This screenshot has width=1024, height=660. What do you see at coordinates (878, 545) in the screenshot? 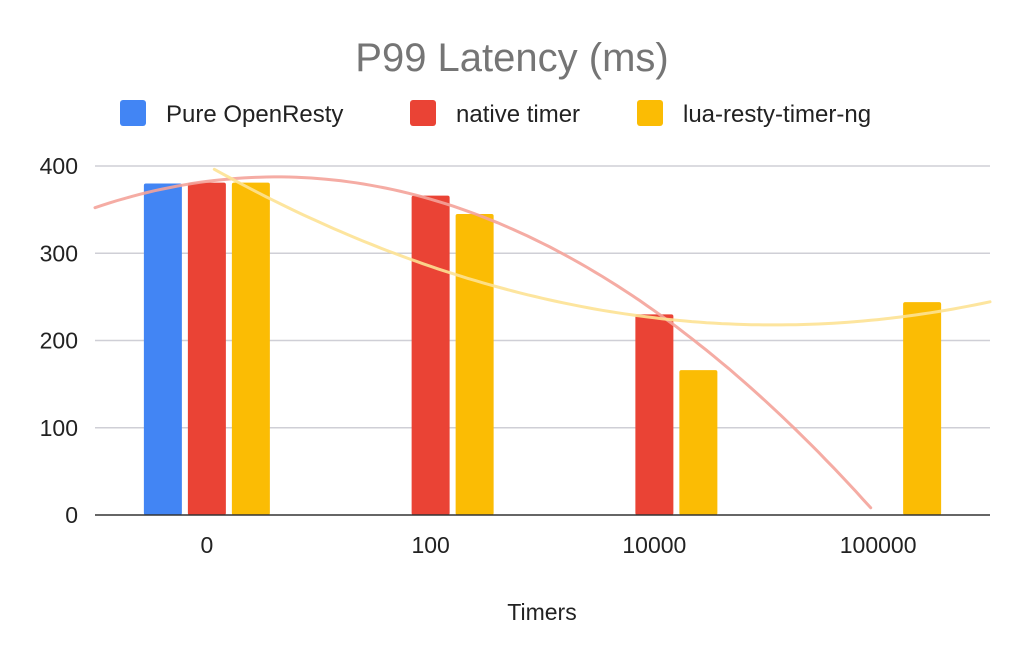
I see `x-tick-label: 100000` at bounding box center [878, 545].